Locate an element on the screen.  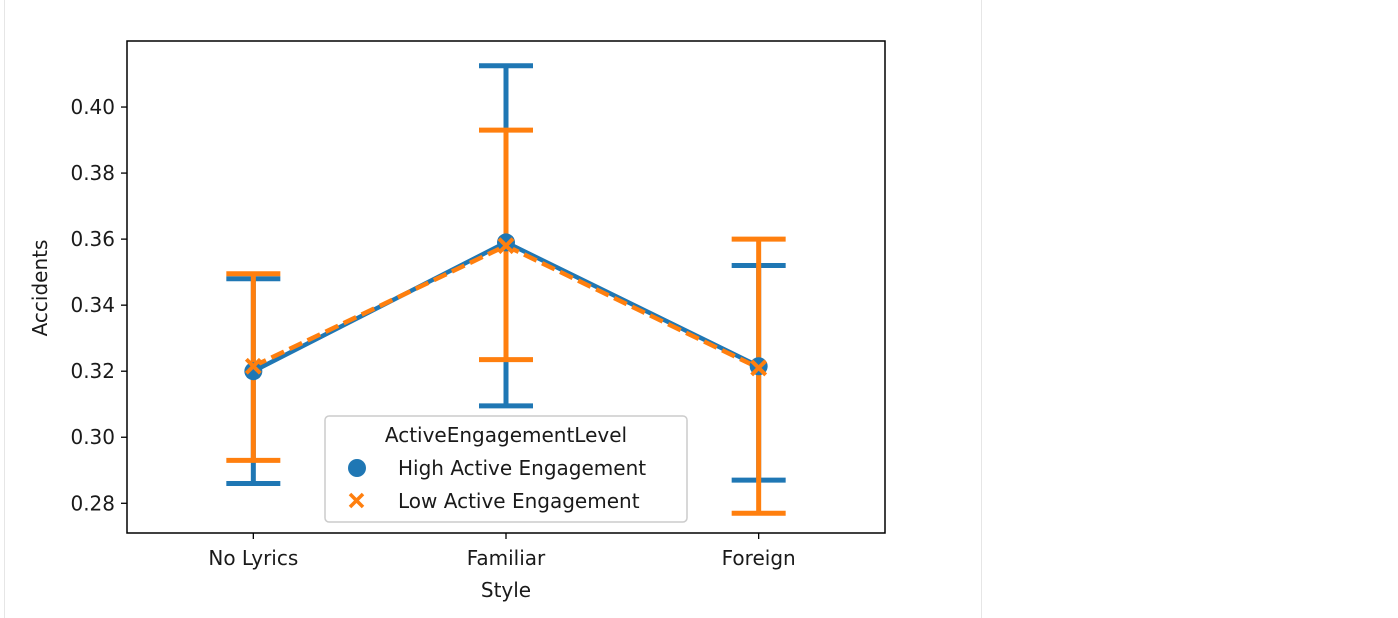
y-tick-label: 0.28 is located at coordinates (92, 503).